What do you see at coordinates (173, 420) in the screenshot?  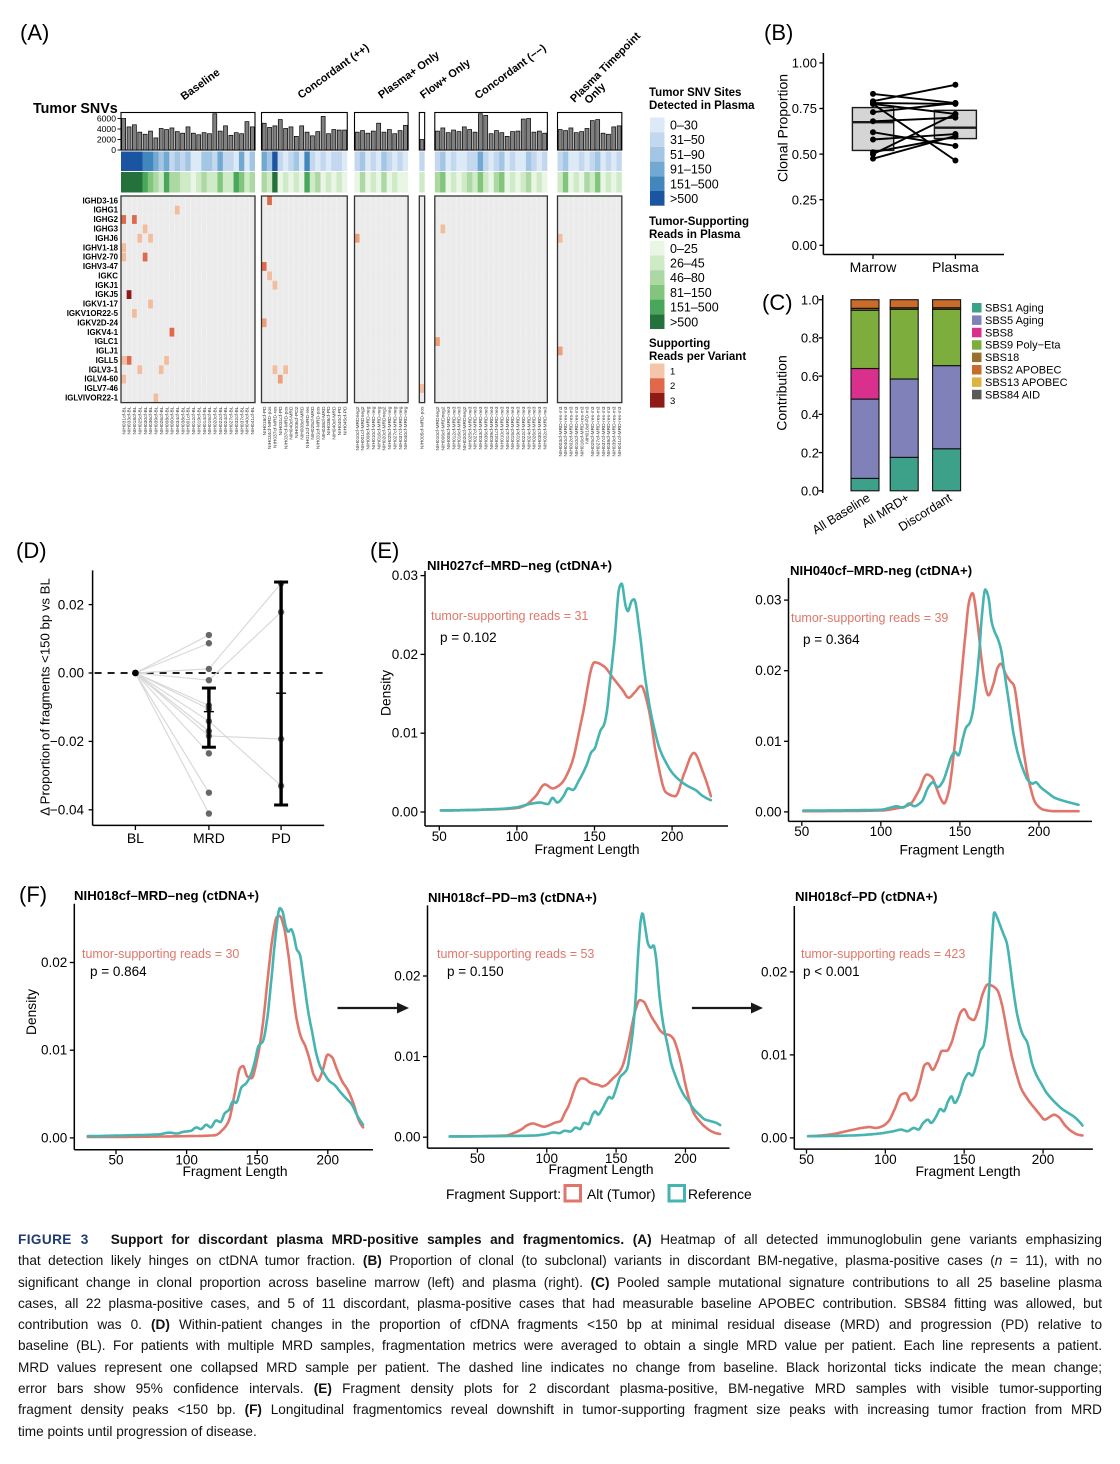 I see `svg-text: NIH000cf-BL` at bounding box center [173, 420].